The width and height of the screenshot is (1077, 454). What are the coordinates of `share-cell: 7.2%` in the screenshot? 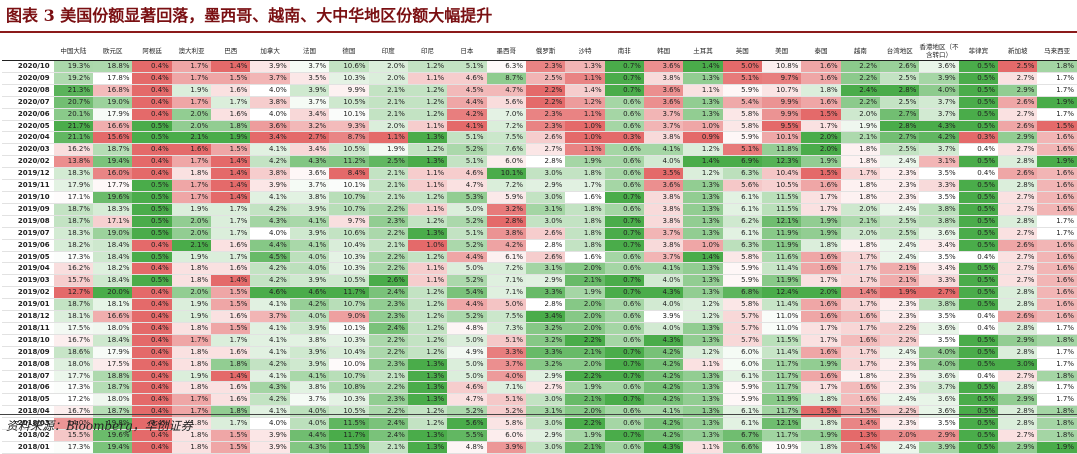 It's located at (506, 268).